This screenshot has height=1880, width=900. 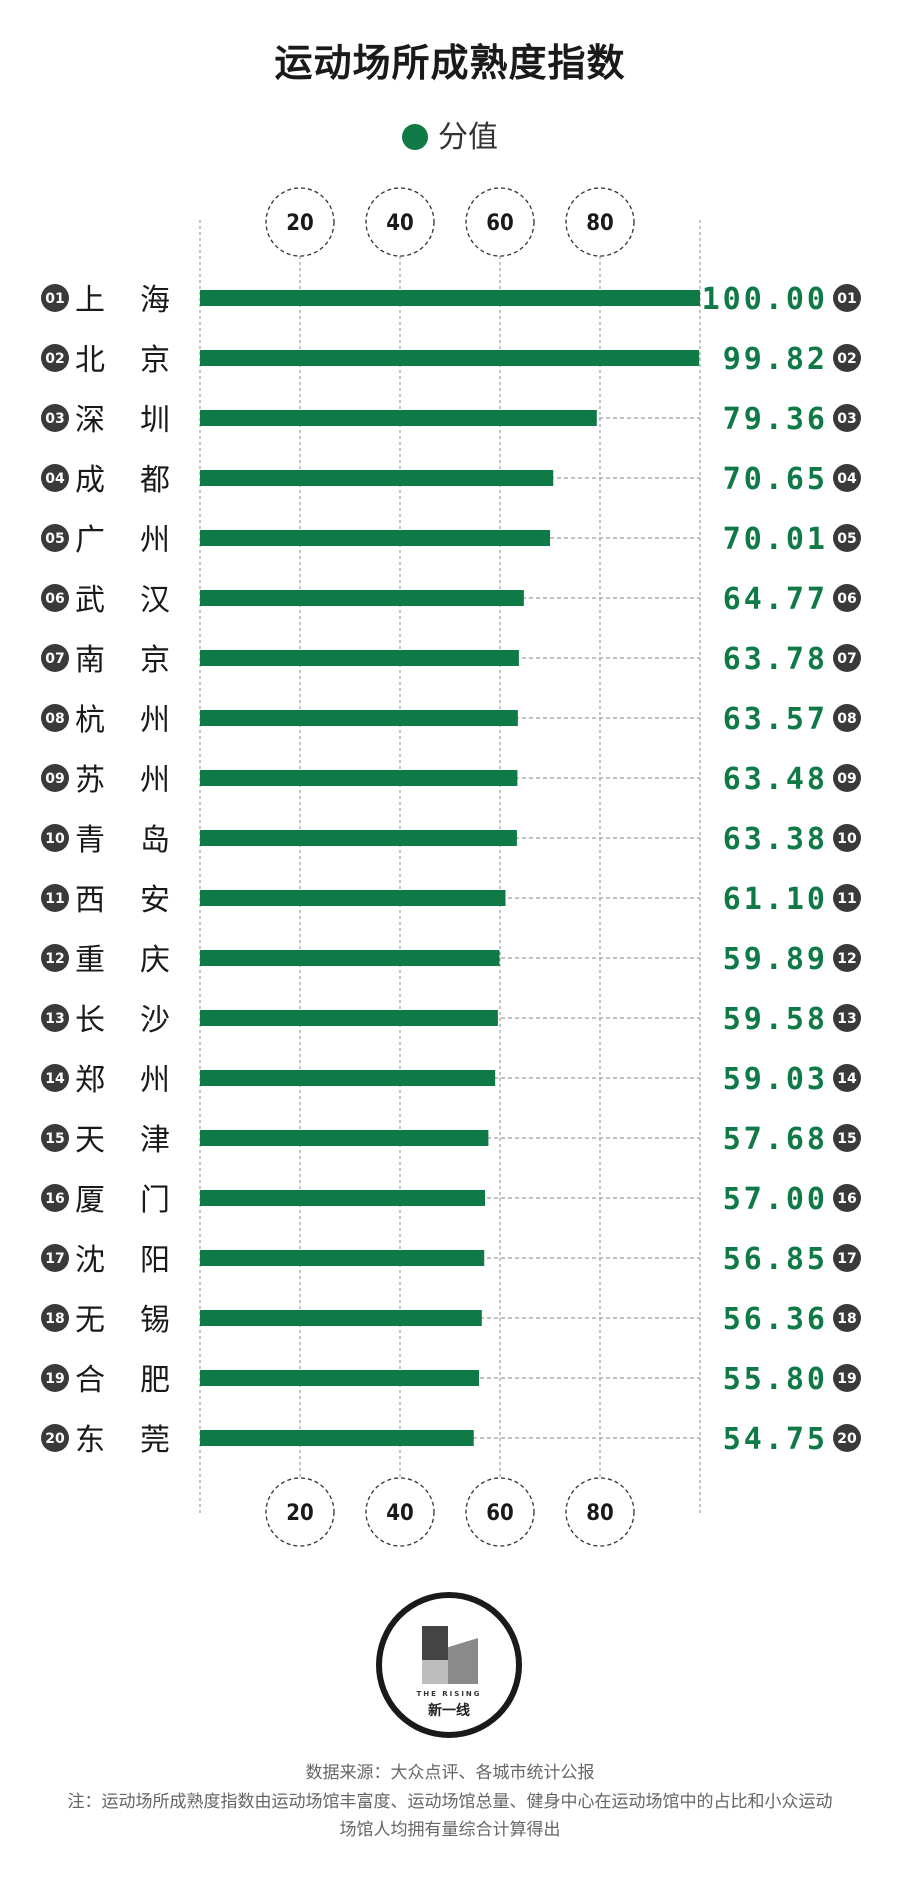 What do you see at coordinates (775, 479) in the screenshot?
I see `data-label: 70.65` at bounding box center [775, 479].